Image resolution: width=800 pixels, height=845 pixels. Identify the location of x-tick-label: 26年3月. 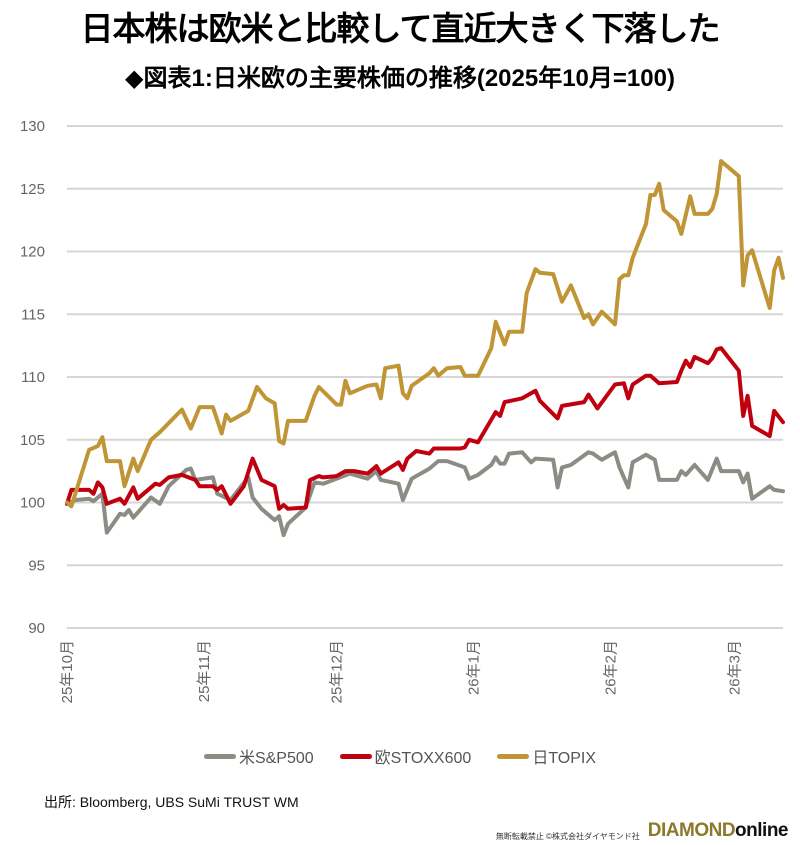
(734, 667).